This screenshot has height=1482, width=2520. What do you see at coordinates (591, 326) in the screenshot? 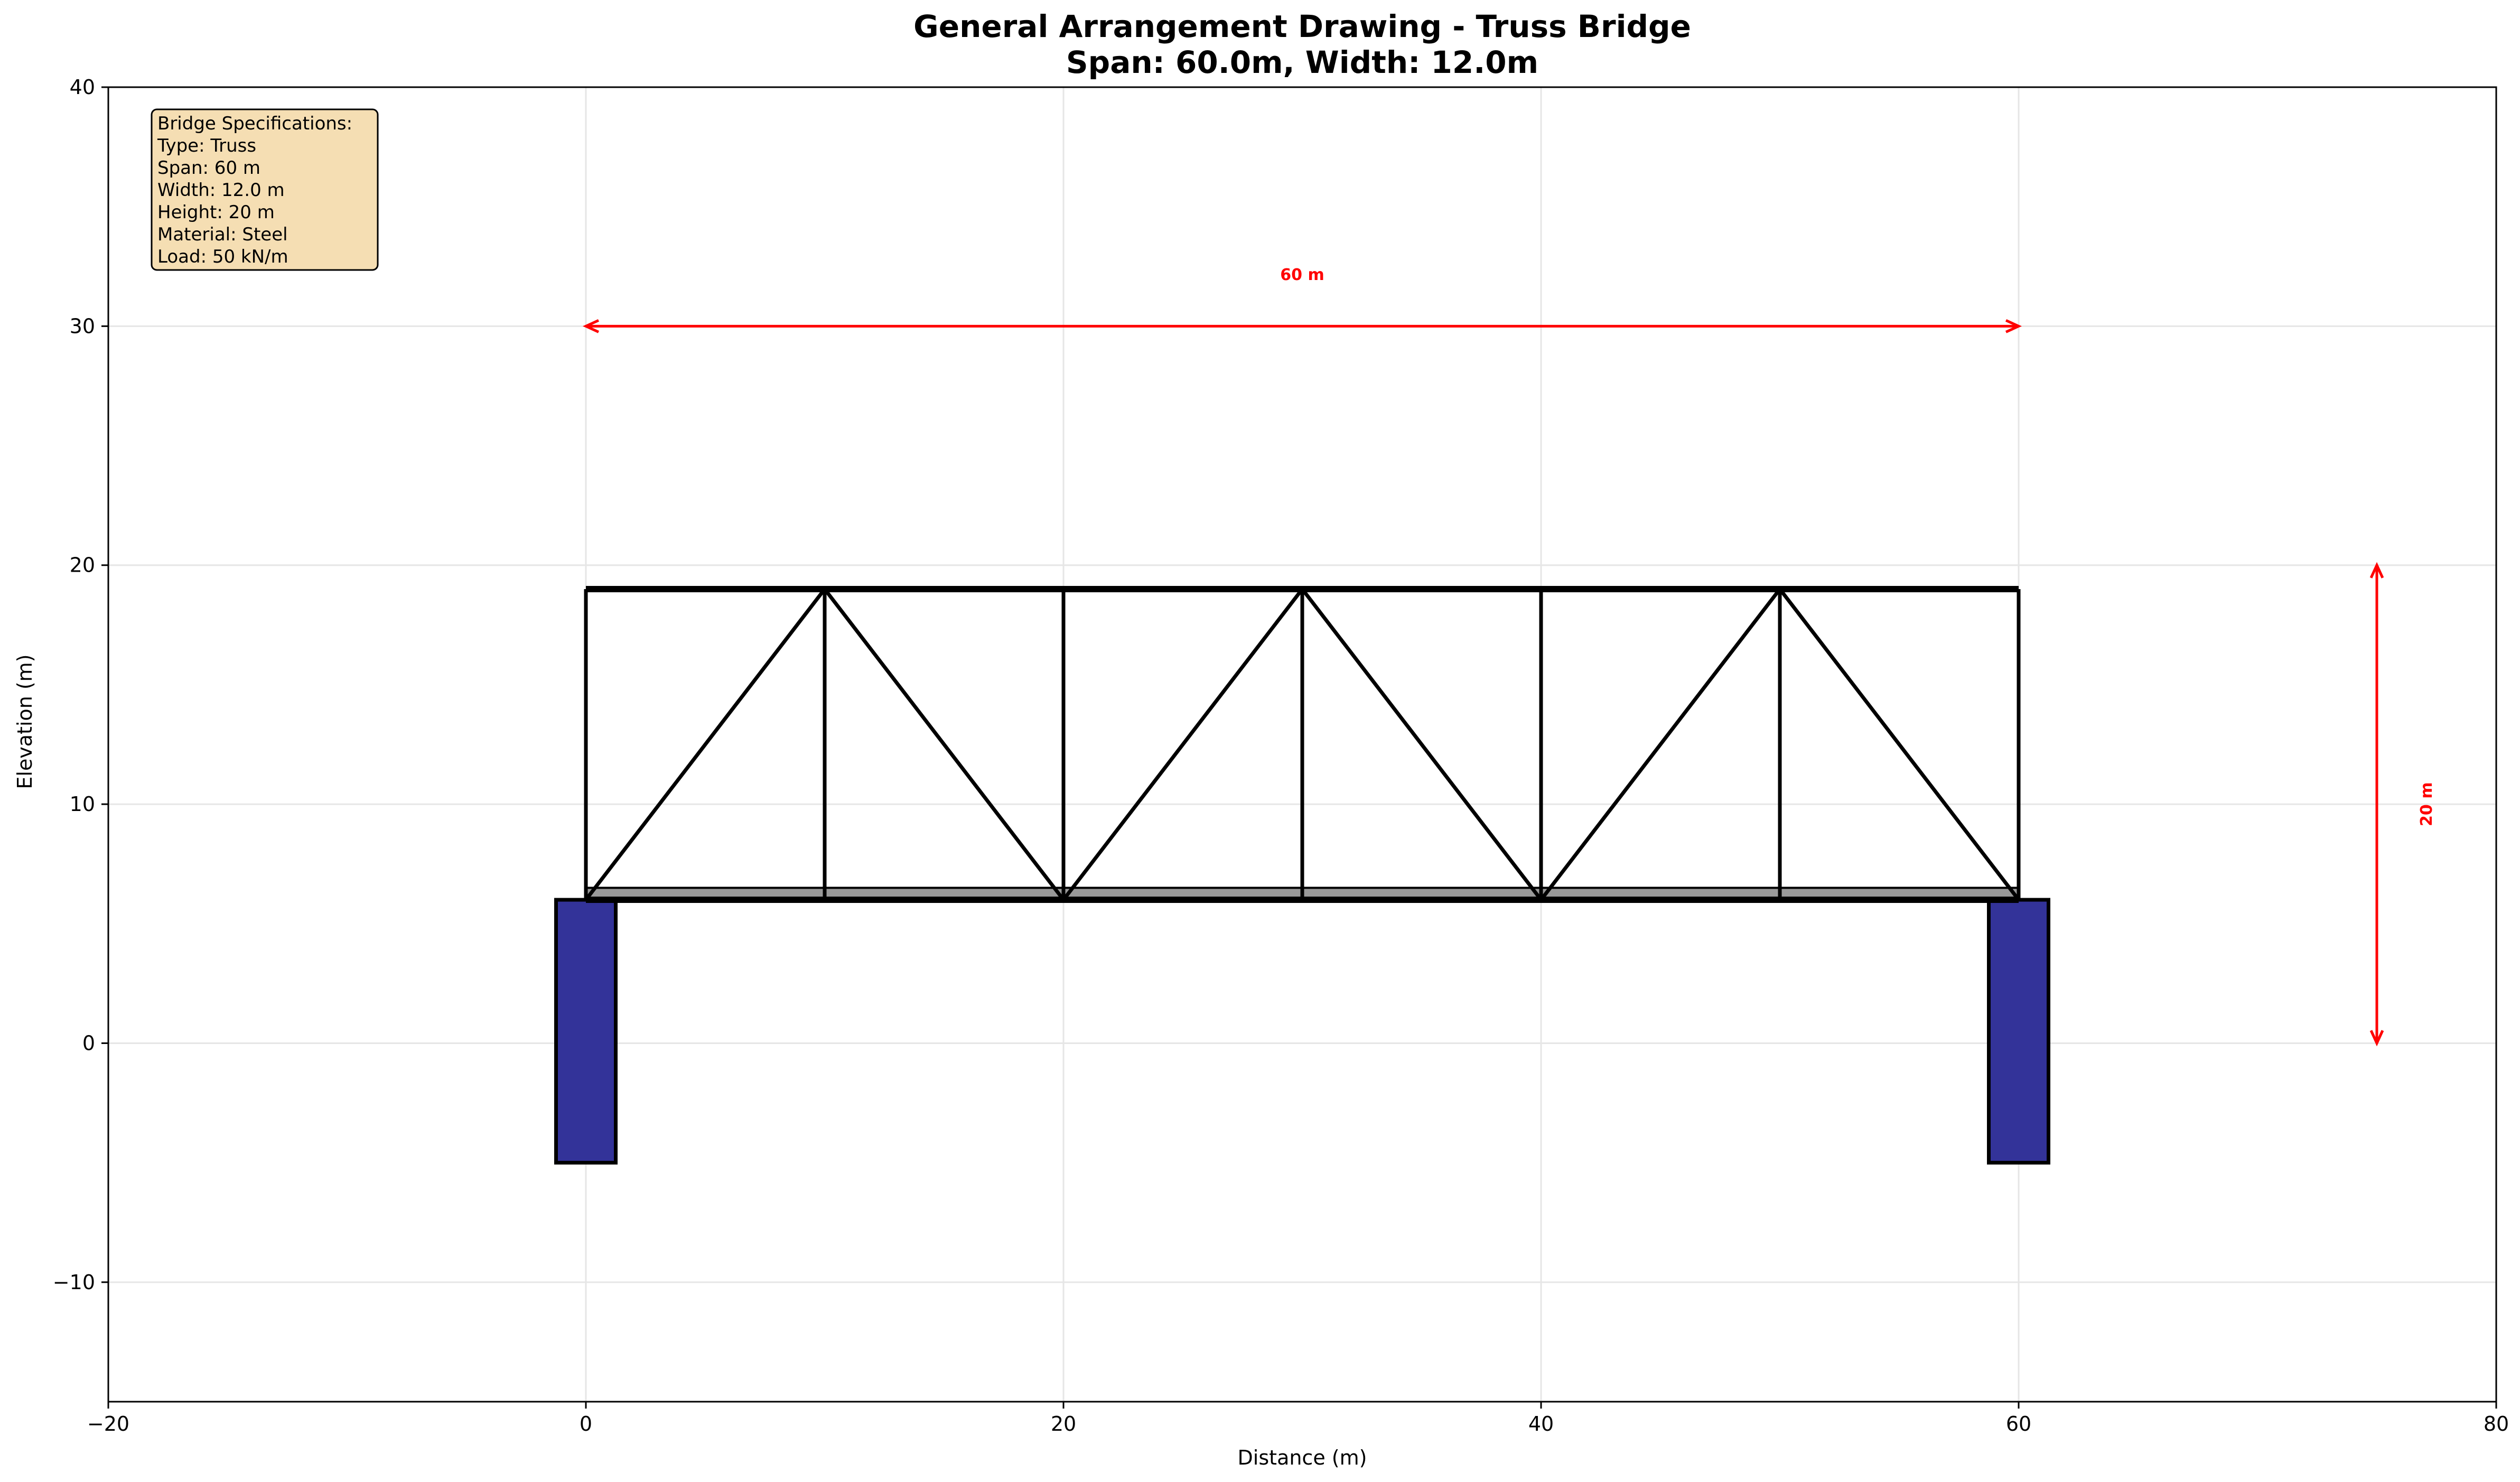
I see `span-arrow-left` at bounding box center [591, 326].